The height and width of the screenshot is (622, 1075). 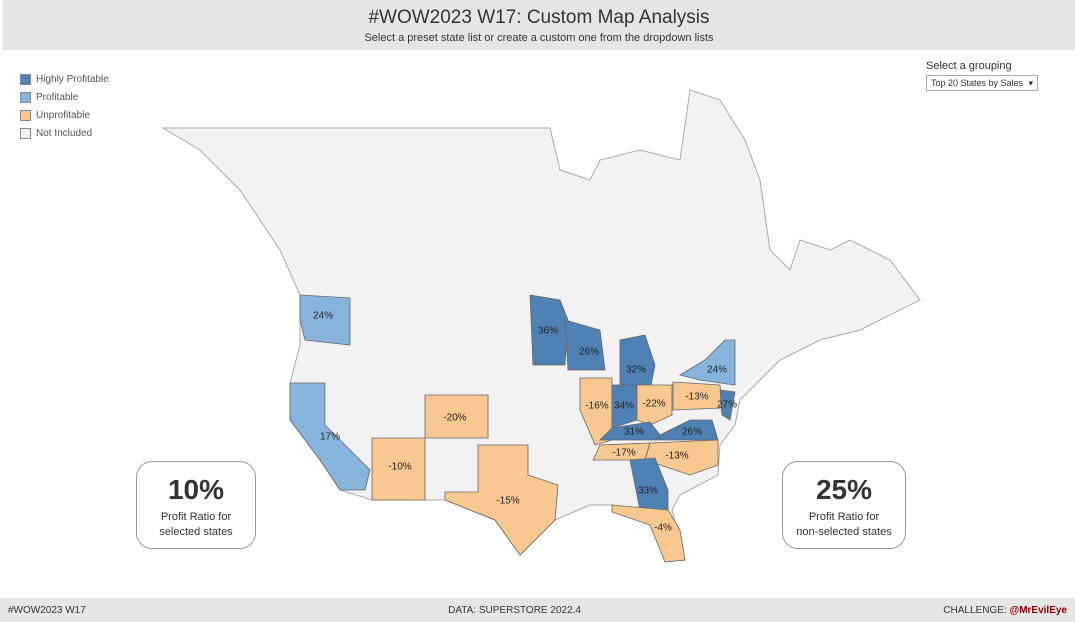 I want to click on state-az, so click(x=398, y=469).